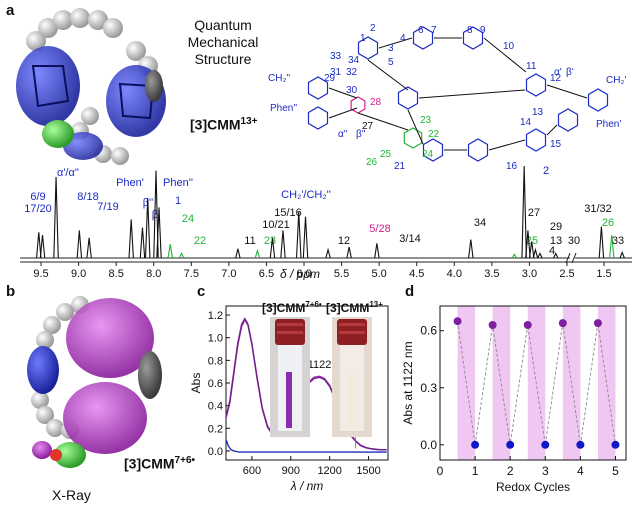 Image resolution: width=640 pixels, height=510 pixels. I want to click on structure-triazole, so click(358, 105).